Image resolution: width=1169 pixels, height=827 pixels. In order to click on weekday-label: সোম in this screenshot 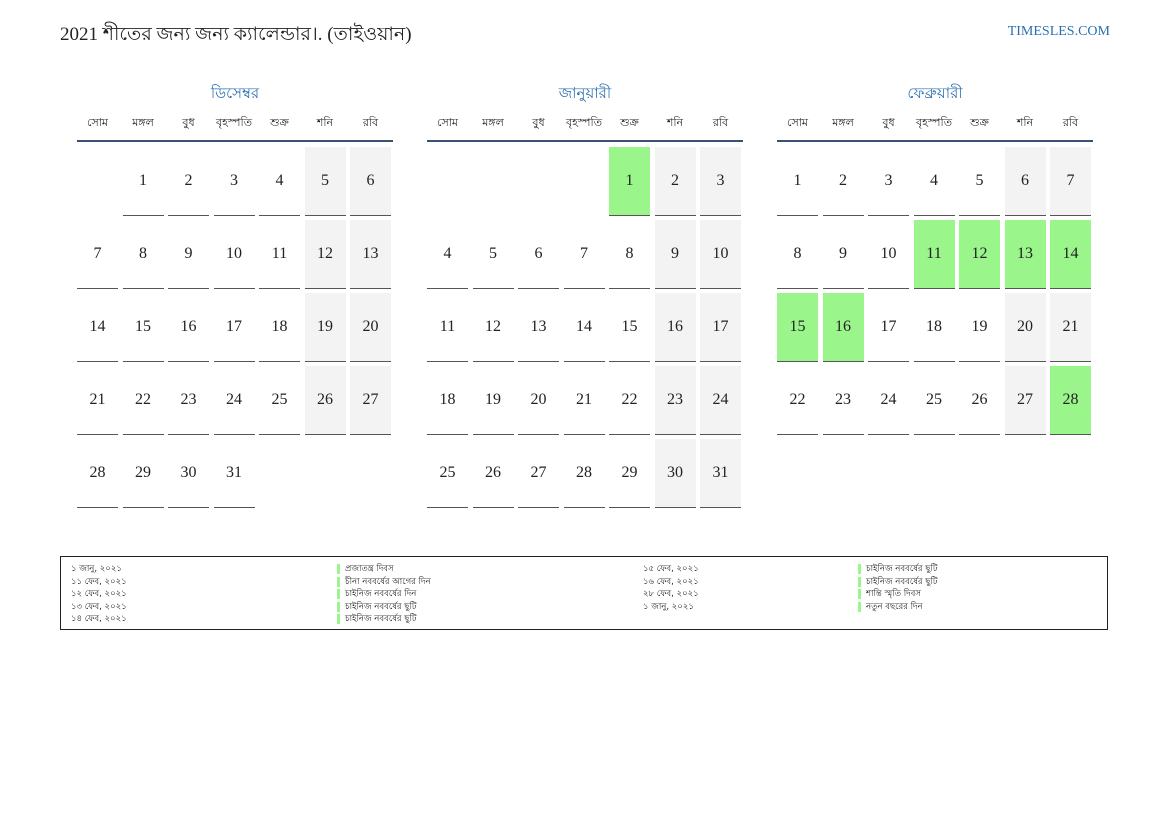, I will do `click(447, 122)`.